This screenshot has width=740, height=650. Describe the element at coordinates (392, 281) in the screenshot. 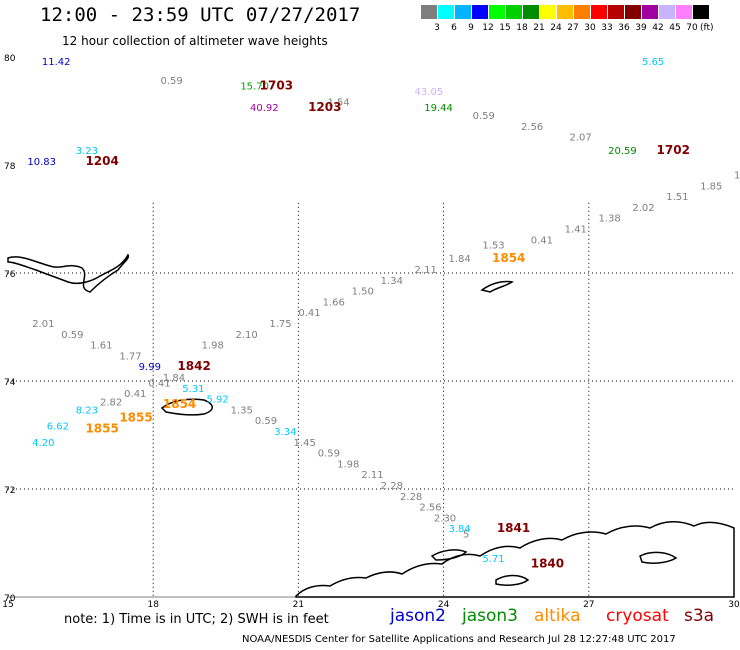

I see `wave-height-value: 1.34` at that location.